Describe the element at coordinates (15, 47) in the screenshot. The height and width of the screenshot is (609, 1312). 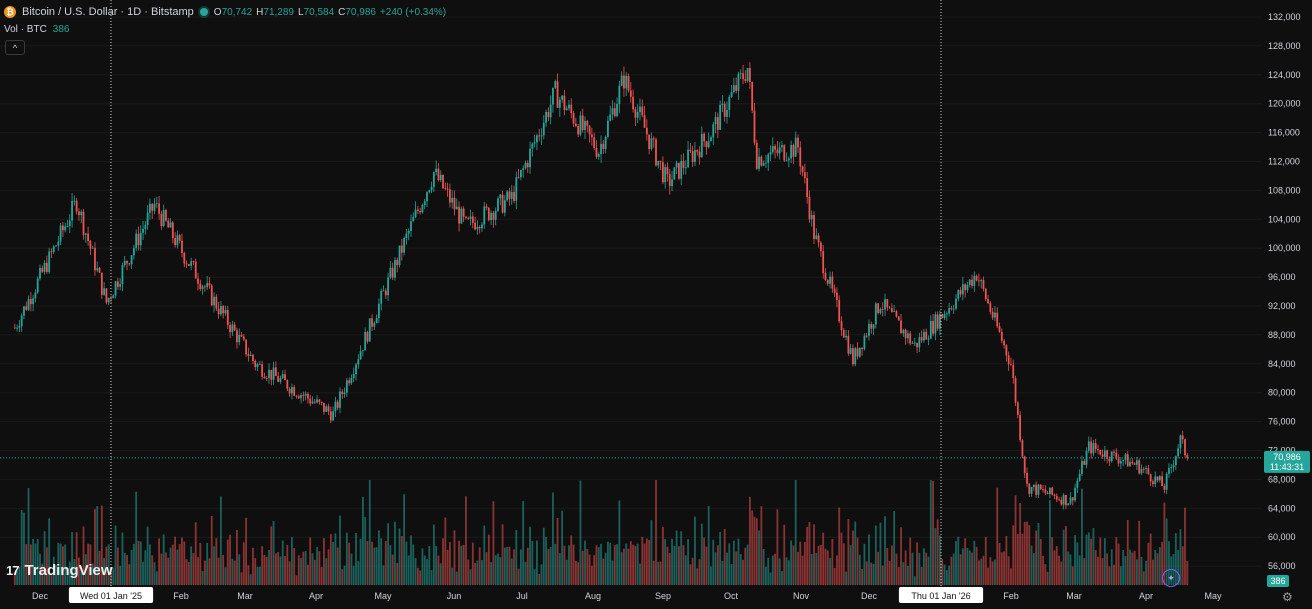
I see `collapse-legend-button: ^` at that location.